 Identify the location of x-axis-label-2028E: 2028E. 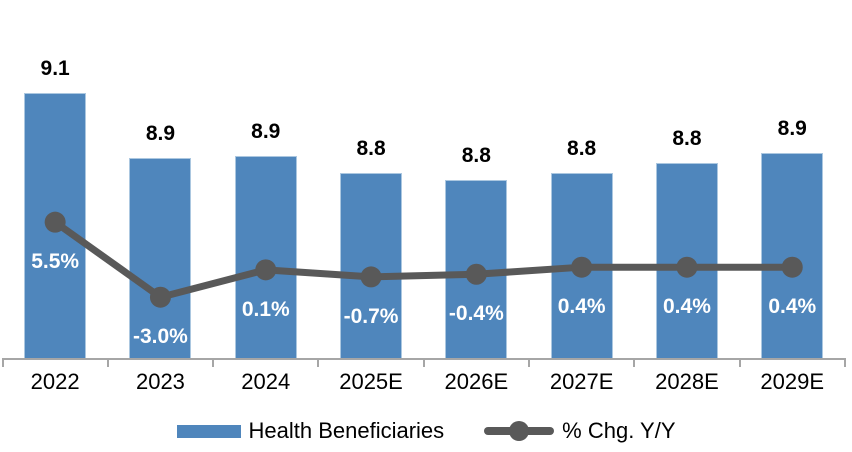
(687, 381).